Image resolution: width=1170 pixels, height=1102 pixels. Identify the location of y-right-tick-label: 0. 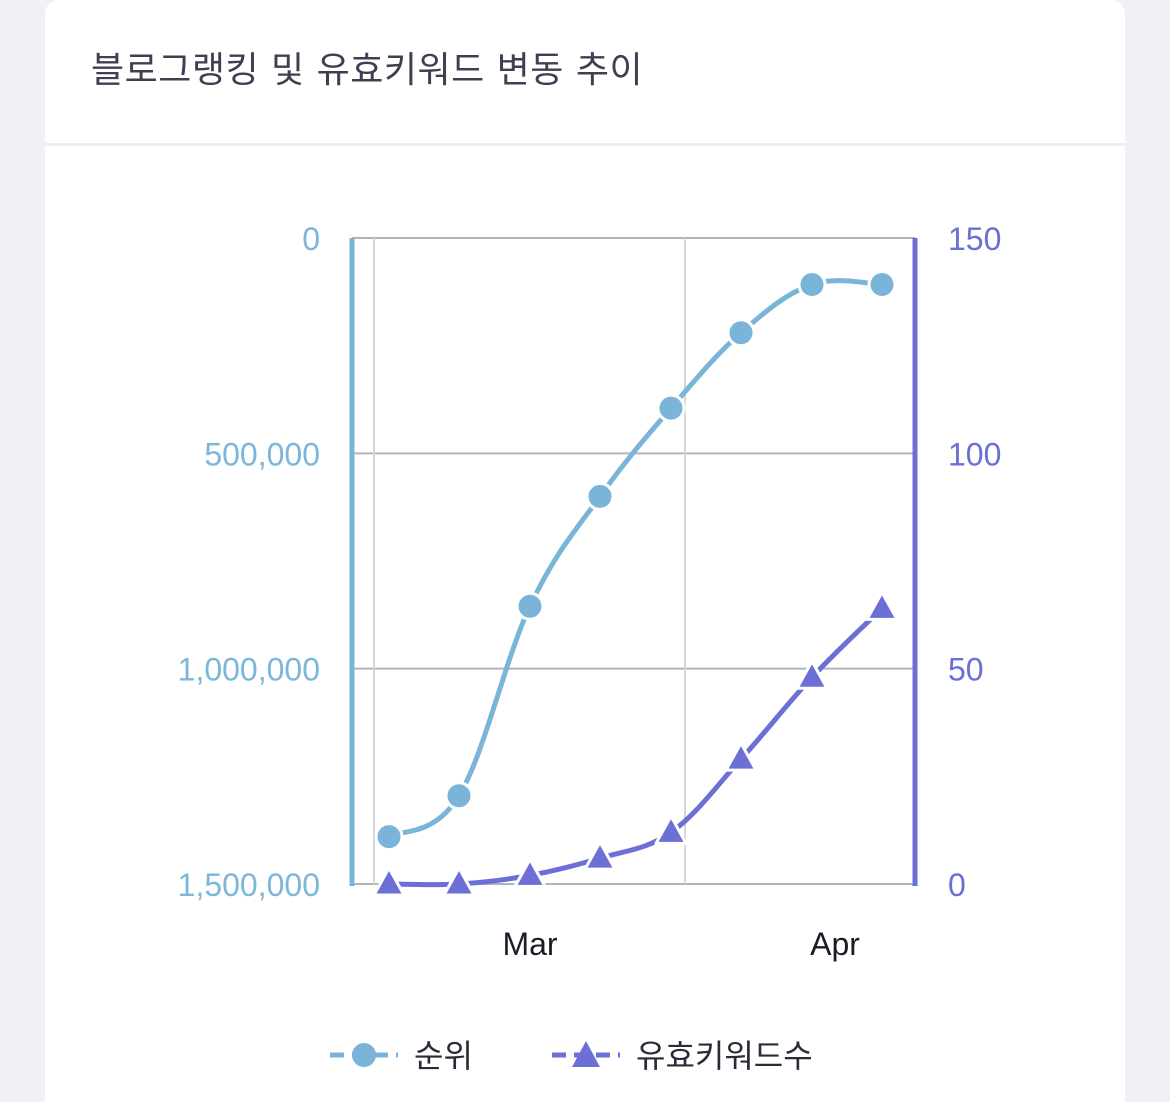
(957, 885).